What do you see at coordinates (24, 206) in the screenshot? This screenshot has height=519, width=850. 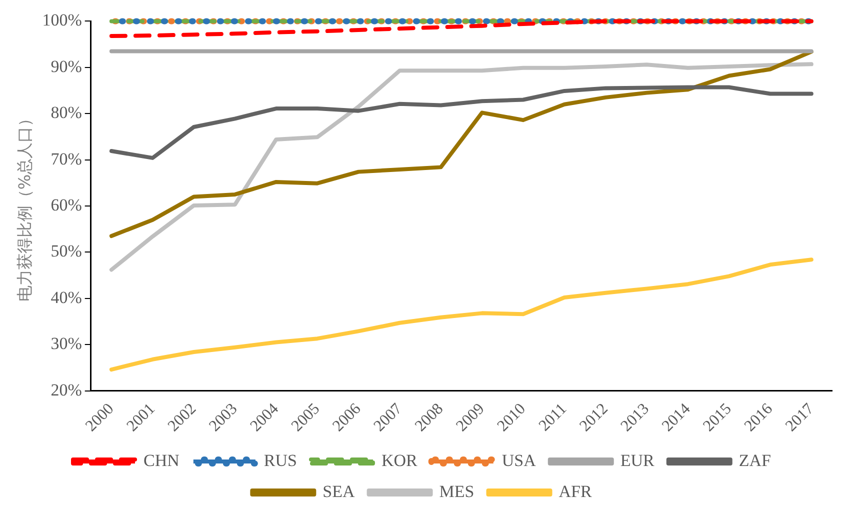 I see `y-axis-title: 电力获得比例（%总人口）` at bounding box center [24, 206].